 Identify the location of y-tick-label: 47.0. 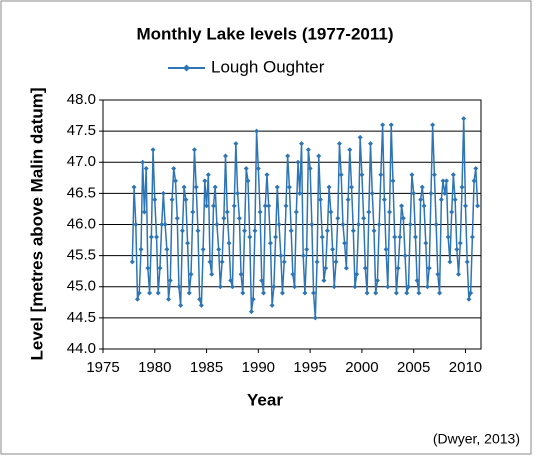
(81, 161).